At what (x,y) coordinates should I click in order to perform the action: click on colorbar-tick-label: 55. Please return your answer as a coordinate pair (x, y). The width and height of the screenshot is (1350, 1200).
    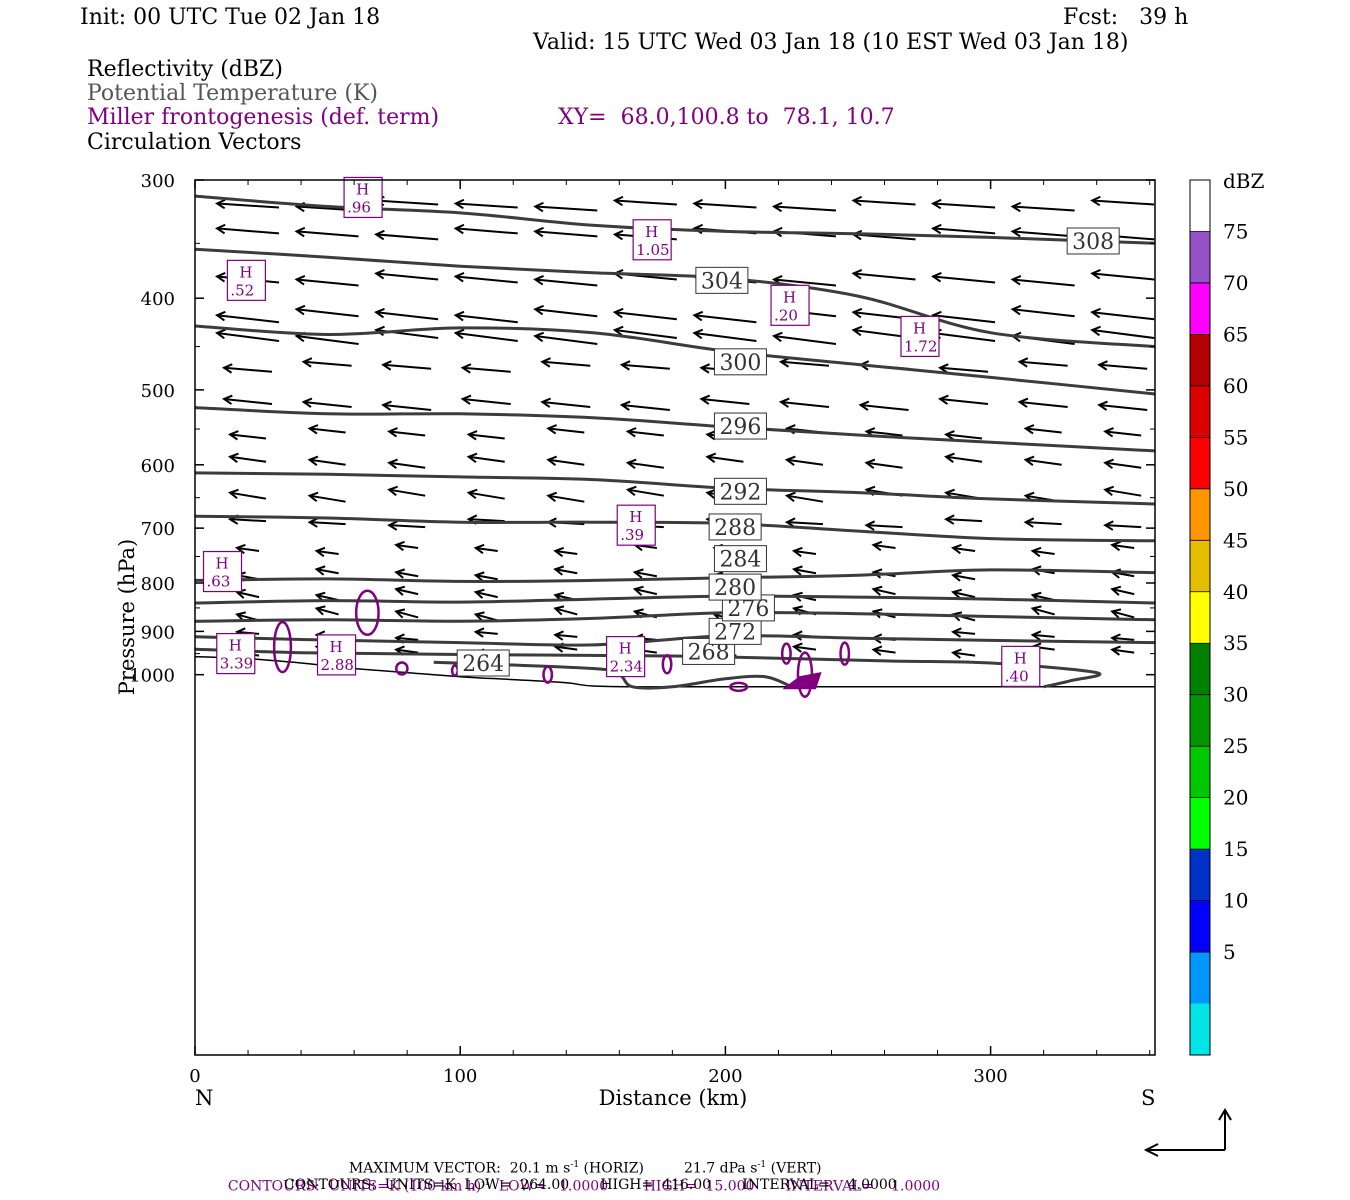
    Looking at the image, I should click on (1235, 437).